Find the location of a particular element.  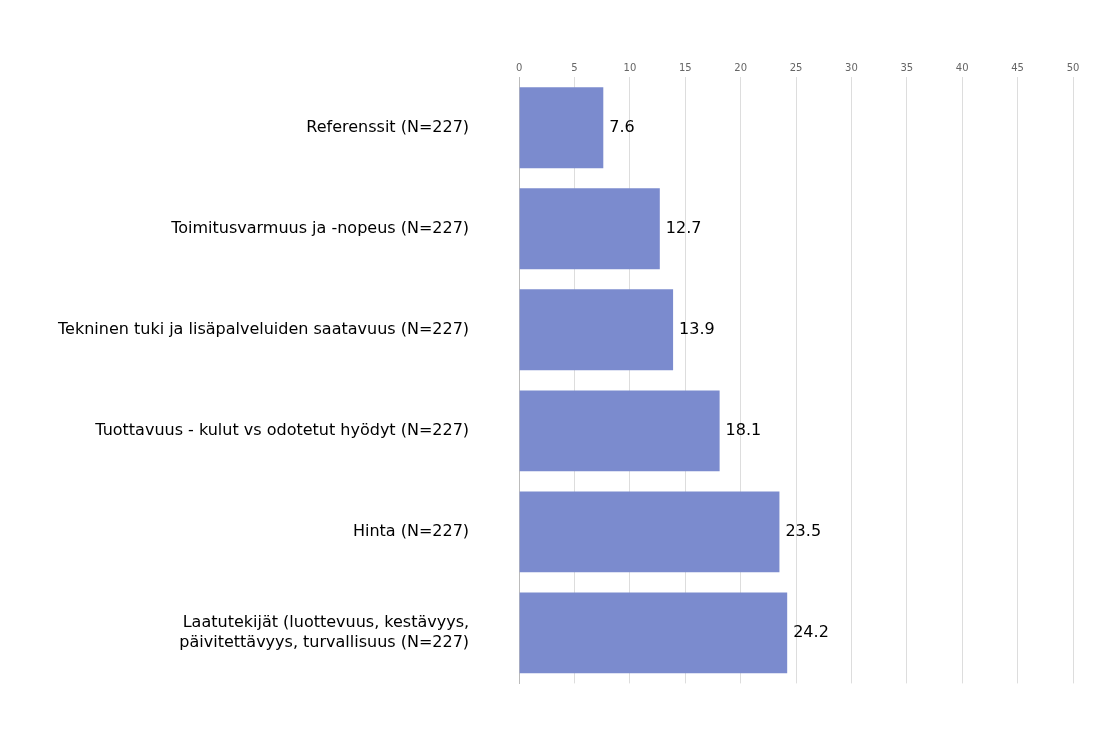

y-tick-label: Tuottavuus - kulut vs odotetut hyödyt (N=227) is located at coordinates (282, 429).